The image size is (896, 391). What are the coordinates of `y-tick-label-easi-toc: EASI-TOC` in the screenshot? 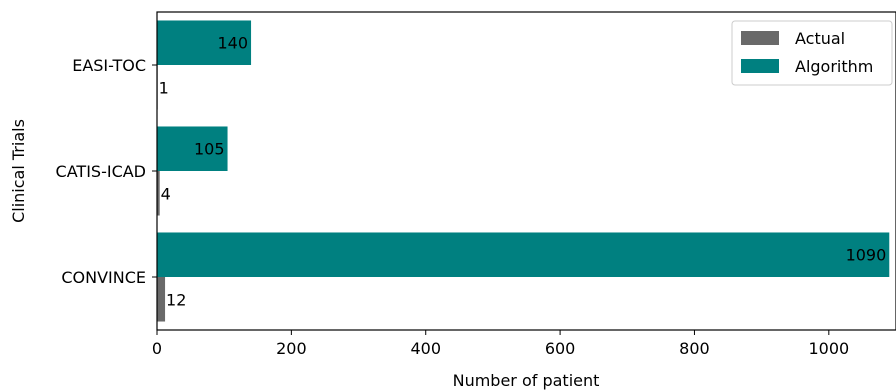 It's located at (109, 65).